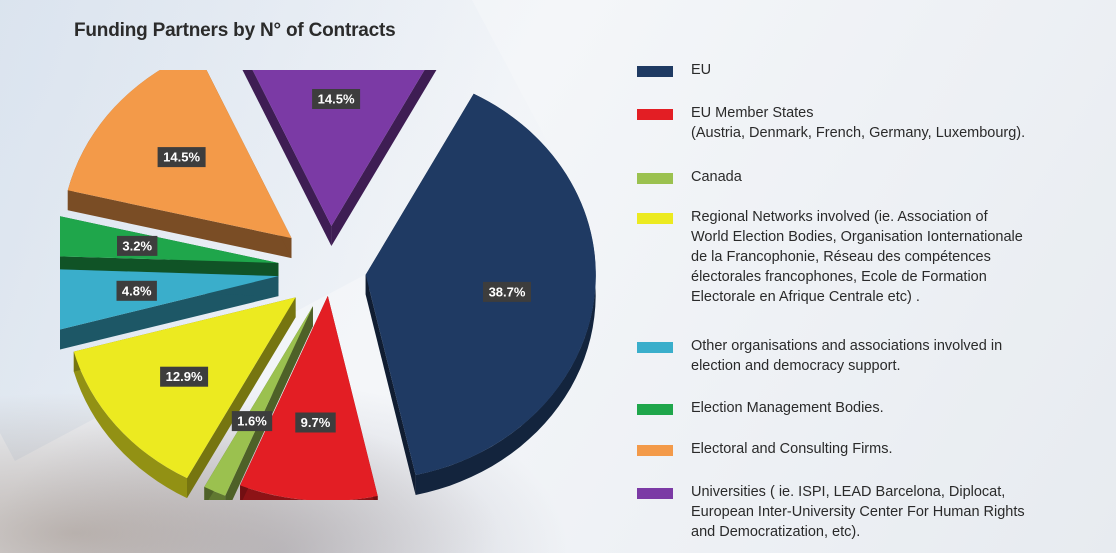  I want to click on data-label: 3.2%, so click(137, 245).